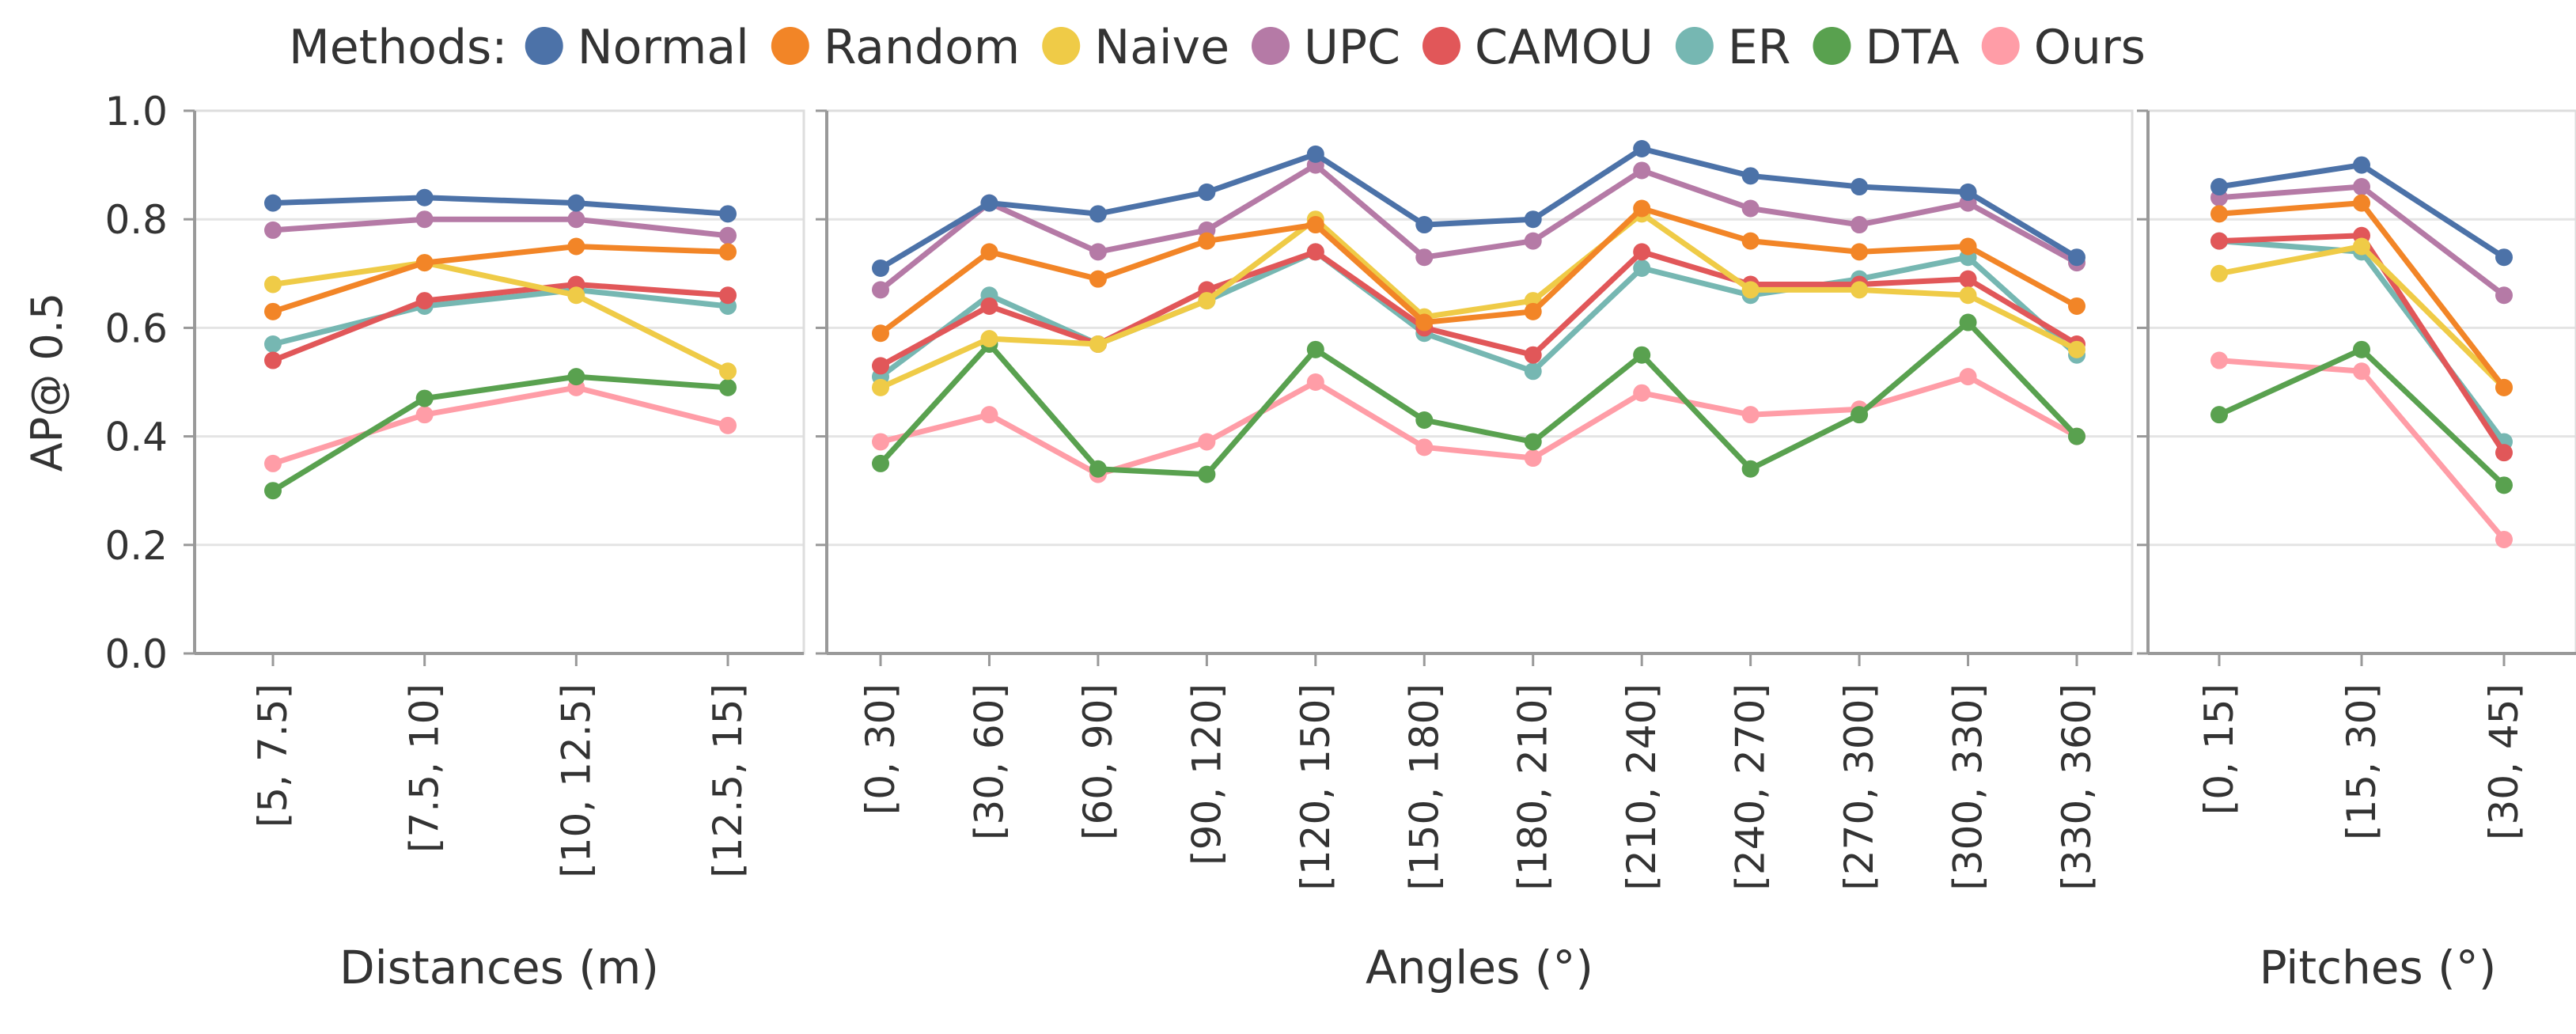  I want to click on x-tick-label: [7.5, 10], so click(425, 768).